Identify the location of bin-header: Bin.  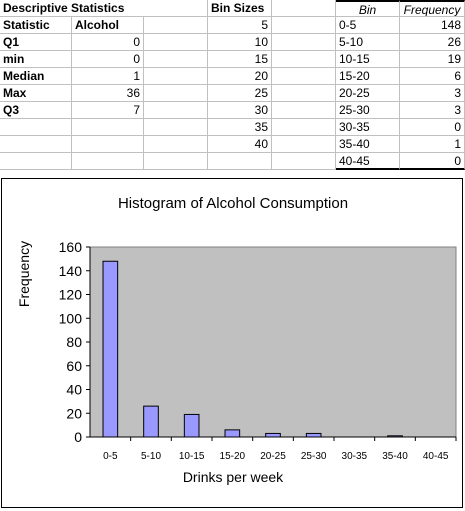
(368, 8).